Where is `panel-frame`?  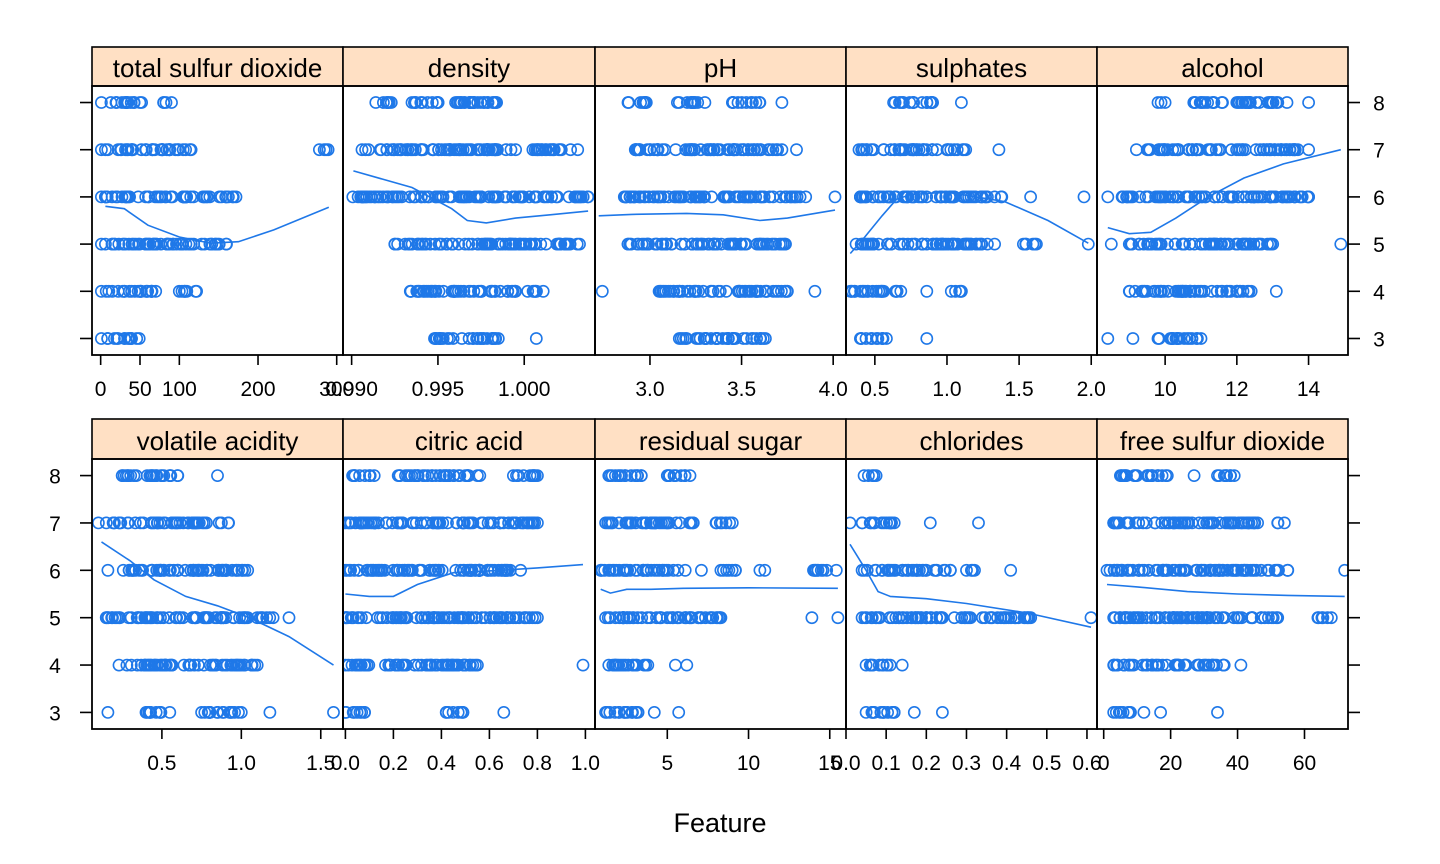
panel-frame is located at coordinates (1222, 594).